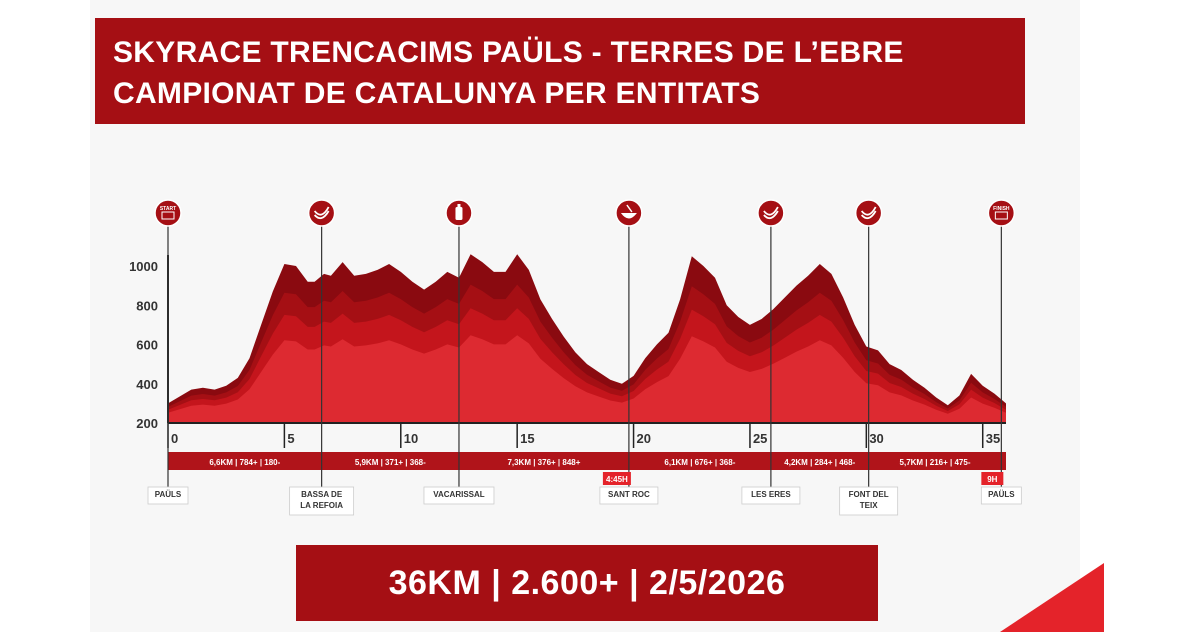  I want to click on segment-label: 5,7KM | 216+ | 475-, so click(935, 462).